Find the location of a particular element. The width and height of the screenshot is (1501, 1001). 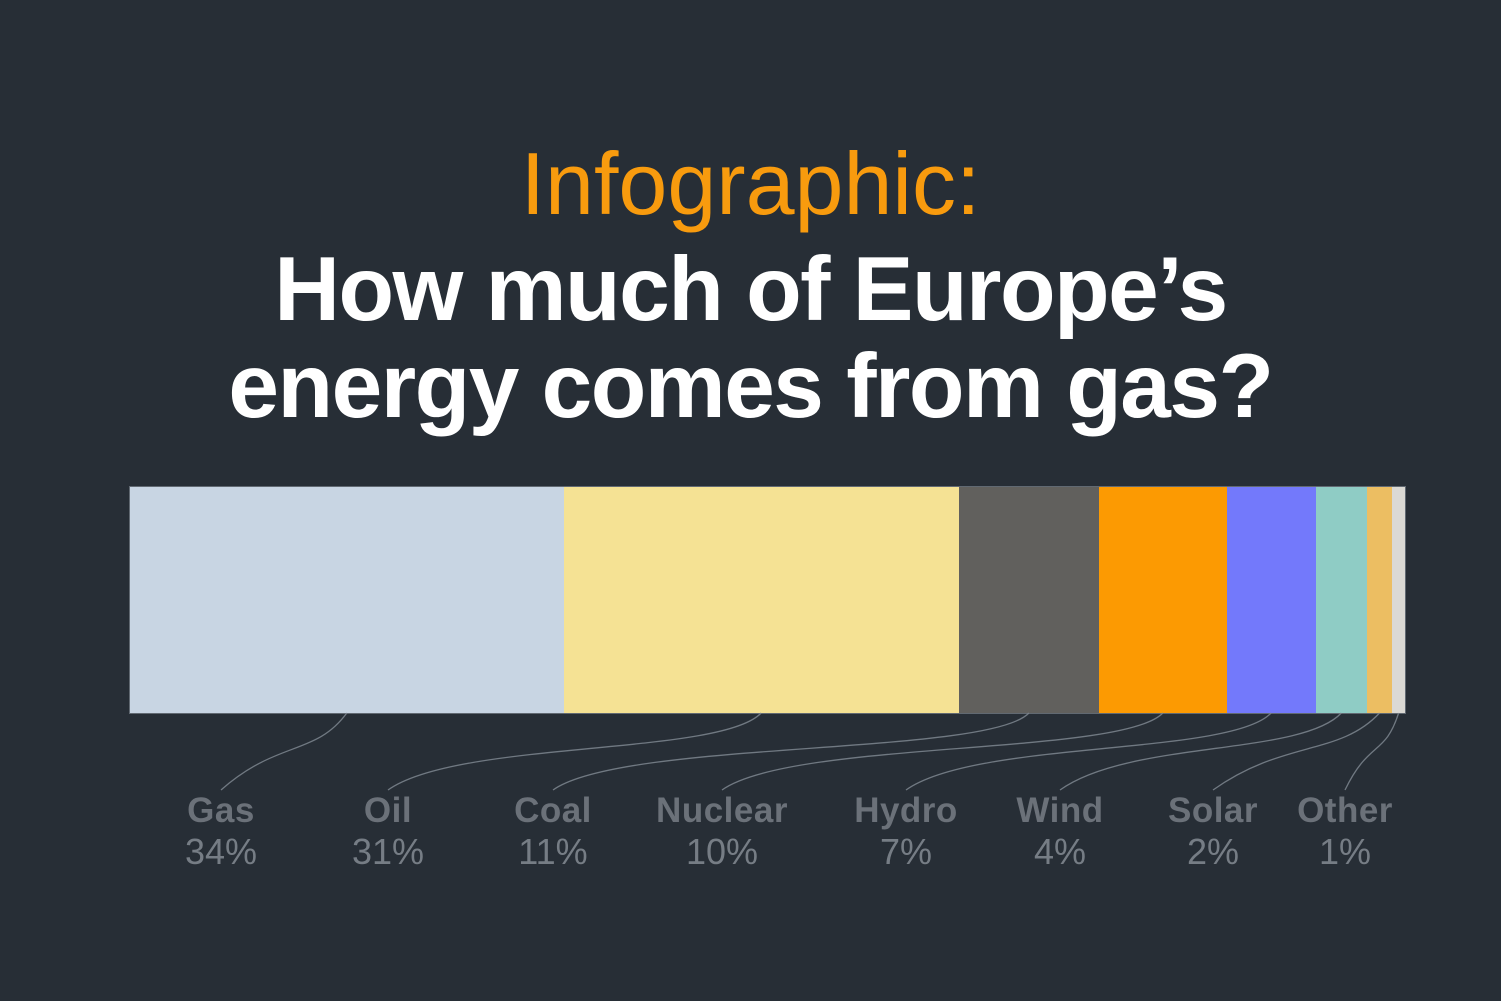

legend-value-solar: 2% is located at coordinates (1213, 852).